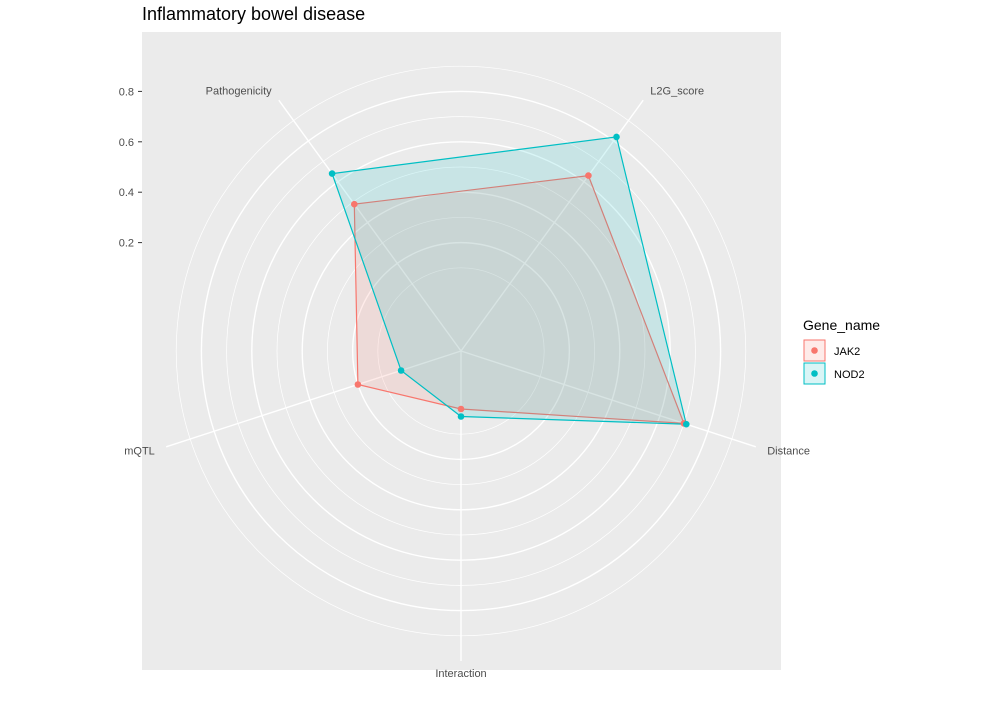 Image resolution: width=989 pixels, height=707 pixels. I want to click on tick-label: 0.2, so click(126, 244).